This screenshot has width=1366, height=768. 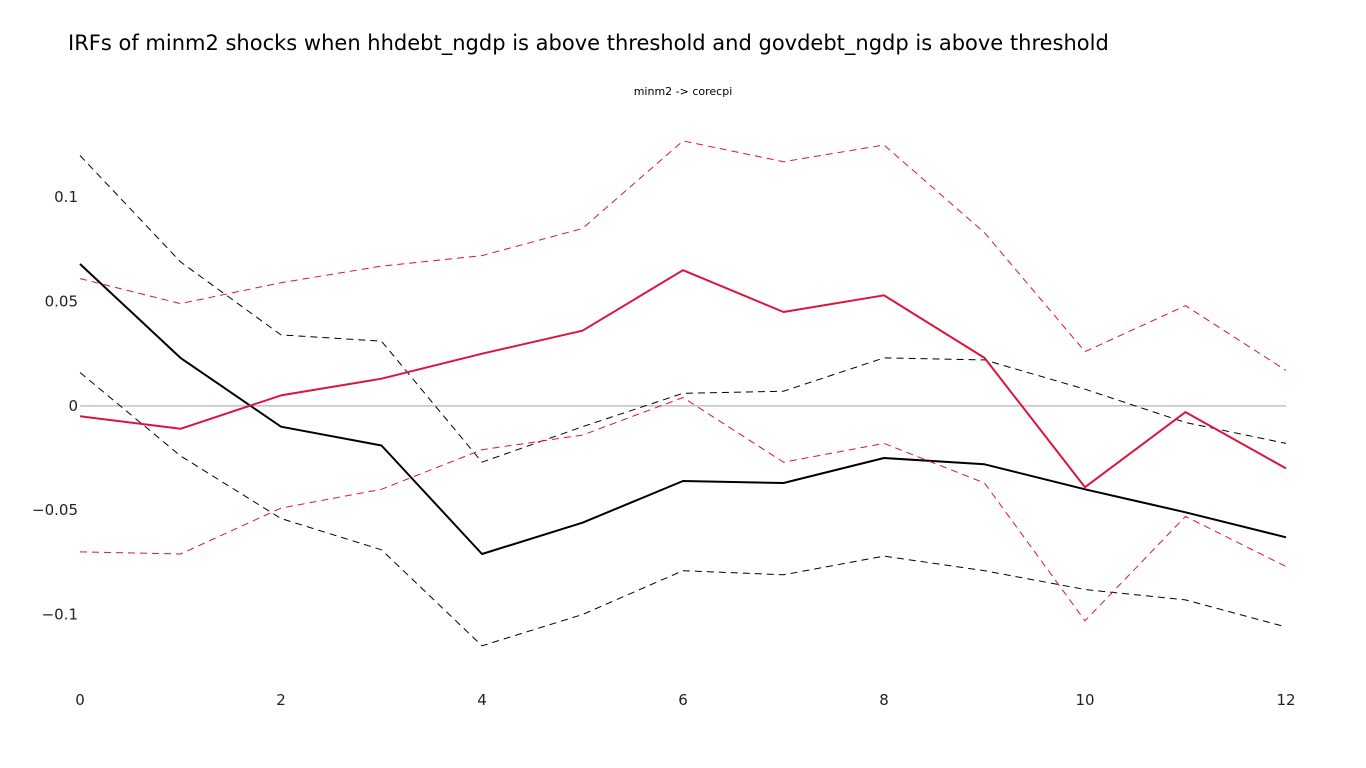 I want to click on x-tick-label: 2, so click(x=281, y=700).